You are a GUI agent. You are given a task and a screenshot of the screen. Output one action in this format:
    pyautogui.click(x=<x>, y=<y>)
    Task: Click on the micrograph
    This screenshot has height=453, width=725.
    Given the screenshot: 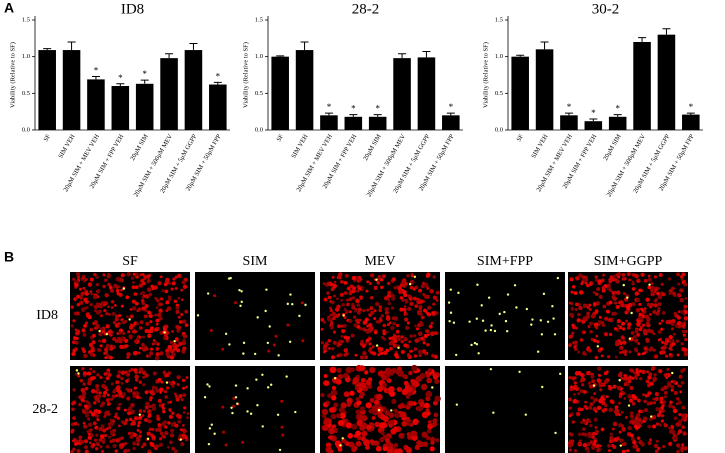 What is the action you would take?
    pyautogui.click(x=628, y=315)
    